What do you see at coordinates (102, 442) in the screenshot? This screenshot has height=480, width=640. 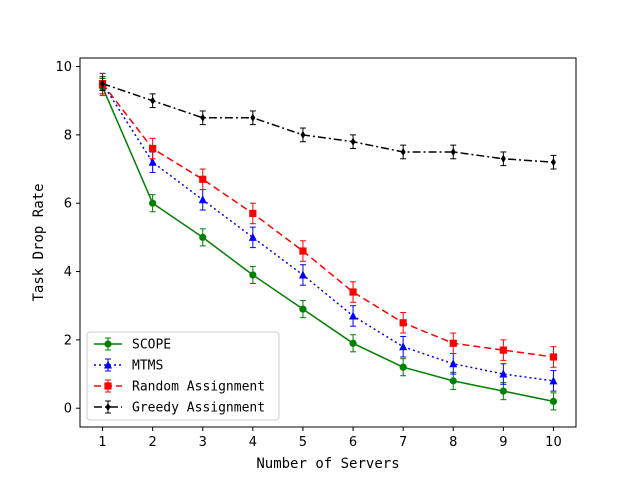 I see `x-tick-label: 1` at bounding box center [102, 442].